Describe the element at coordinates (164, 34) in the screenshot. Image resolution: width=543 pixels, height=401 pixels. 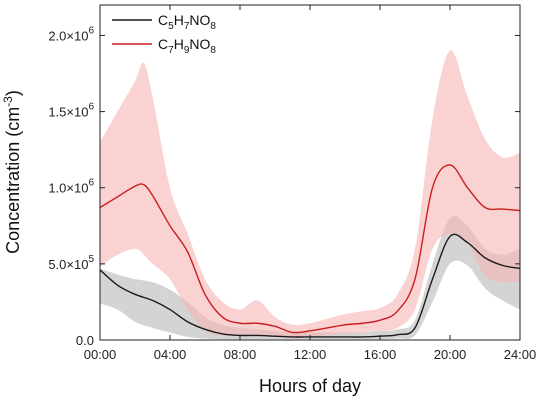
I see `legend: C5H7NO8 C7H9NO8` at that location.